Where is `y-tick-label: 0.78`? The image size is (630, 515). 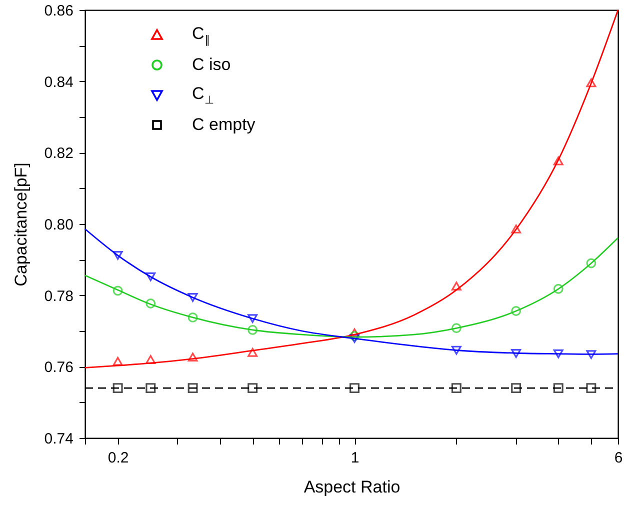 y-tick-label: 0.78 is located at coordinates (59, 296).